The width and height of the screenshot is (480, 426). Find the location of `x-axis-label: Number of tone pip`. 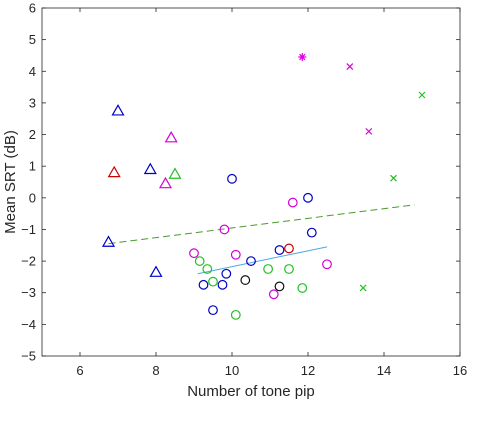

x-axis-label: Number of tone pip is located at coordinates (251, 391).